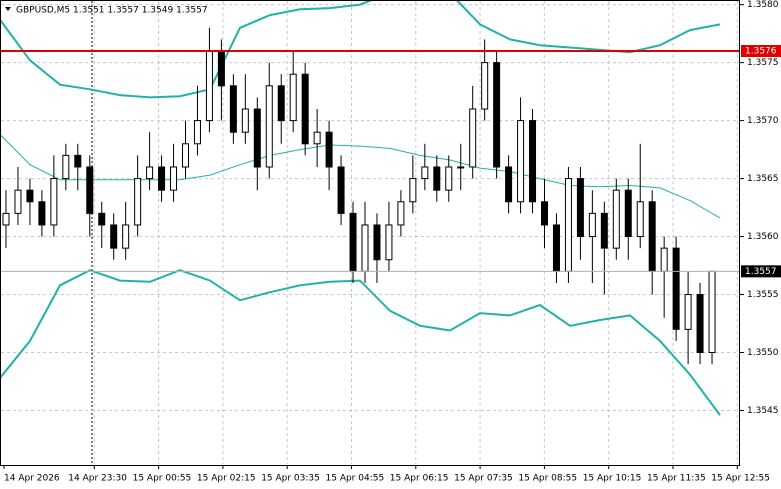 Image resolution: width=781 pixels, height=489 pixels. Describe the element at coordinates (547, 479) in the screenshot. I see `x-tick-label: 15 Apr 08:55` at that location.